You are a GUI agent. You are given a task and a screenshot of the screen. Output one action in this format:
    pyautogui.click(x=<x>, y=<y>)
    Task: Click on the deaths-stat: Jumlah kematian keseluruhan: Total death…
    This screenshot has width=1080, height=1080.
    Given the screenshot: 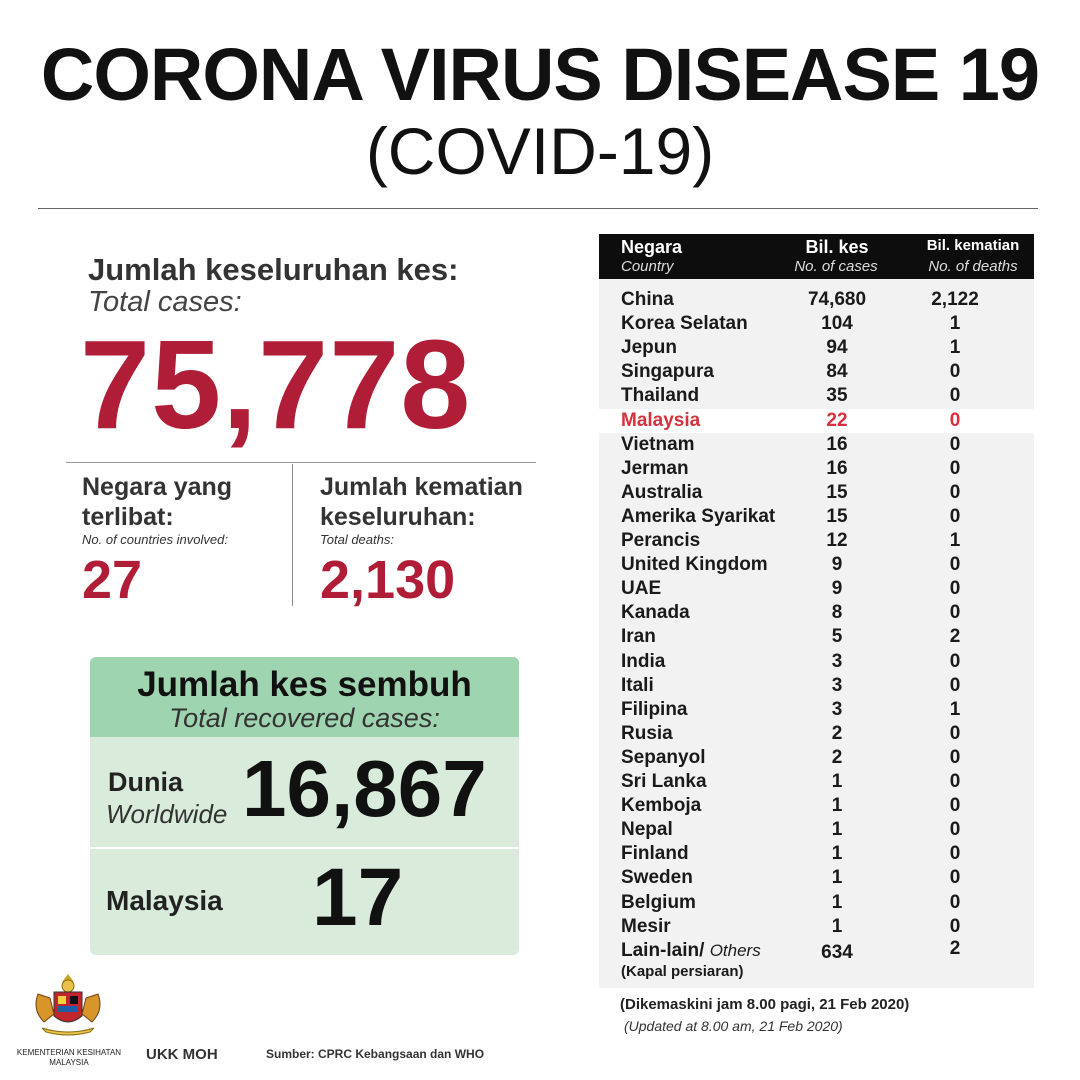 What is the action you would take?
    pyautogui.click(x=421, y=539)
    